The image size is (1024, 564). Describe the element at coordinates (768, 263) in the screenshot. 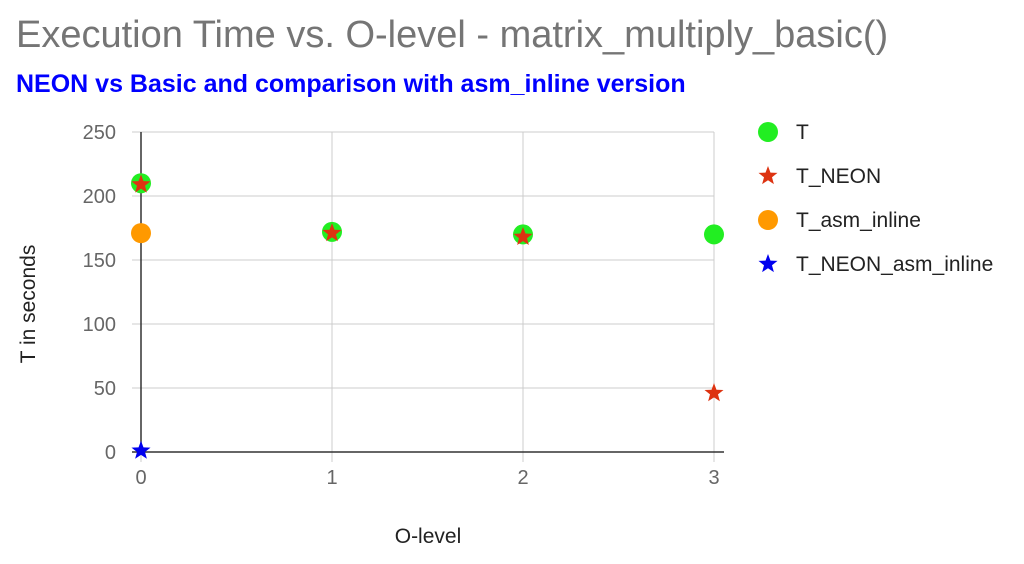

I see `legend-marker-t-neon-asm-inline` at that location.